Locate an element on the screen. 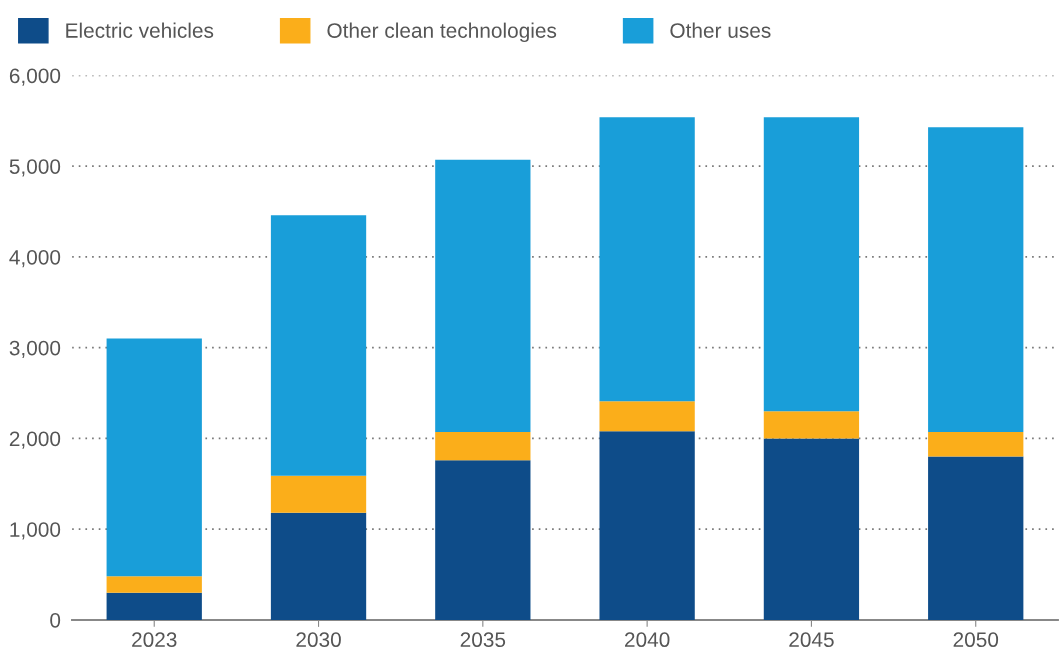 Image resolution: width=1060 pixels, height=656 pixels. x-tick-label: 2030 is located at coordinates (318, 640).